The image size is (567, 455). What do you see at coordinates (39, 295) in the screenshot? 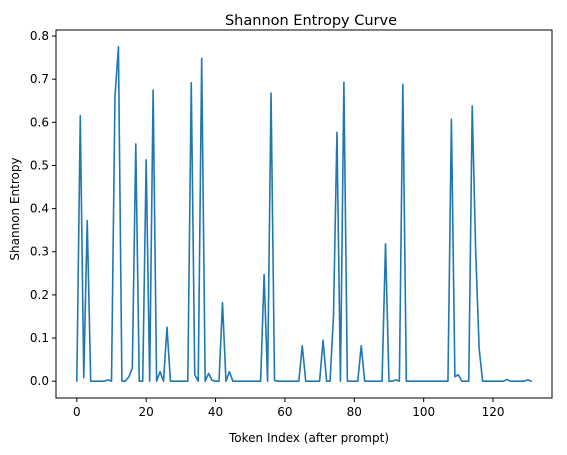
I see `y-tick-label: 0.2` at bounding box center [39, 295].